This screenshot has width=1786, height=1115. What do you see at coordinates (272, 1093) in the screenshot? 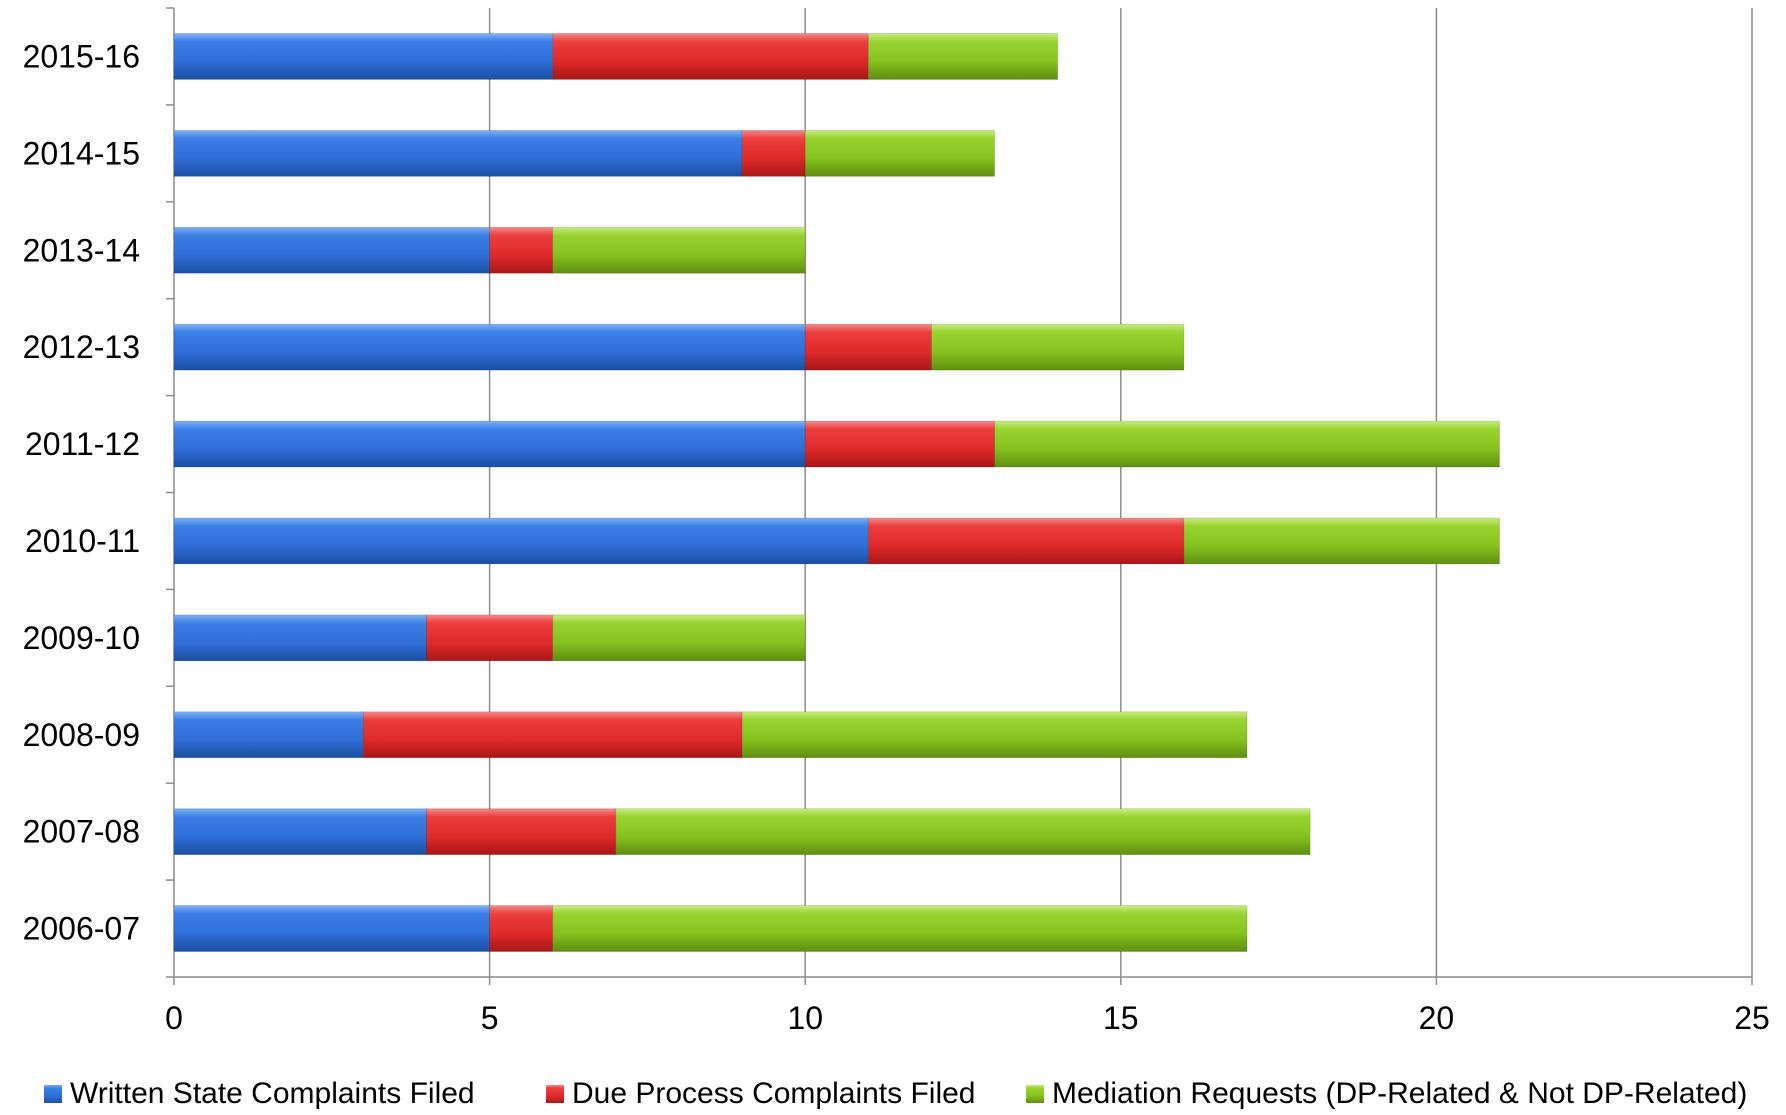
I see `legend-label: Written State Complaints Filed` at bounding box center [272, 1093].